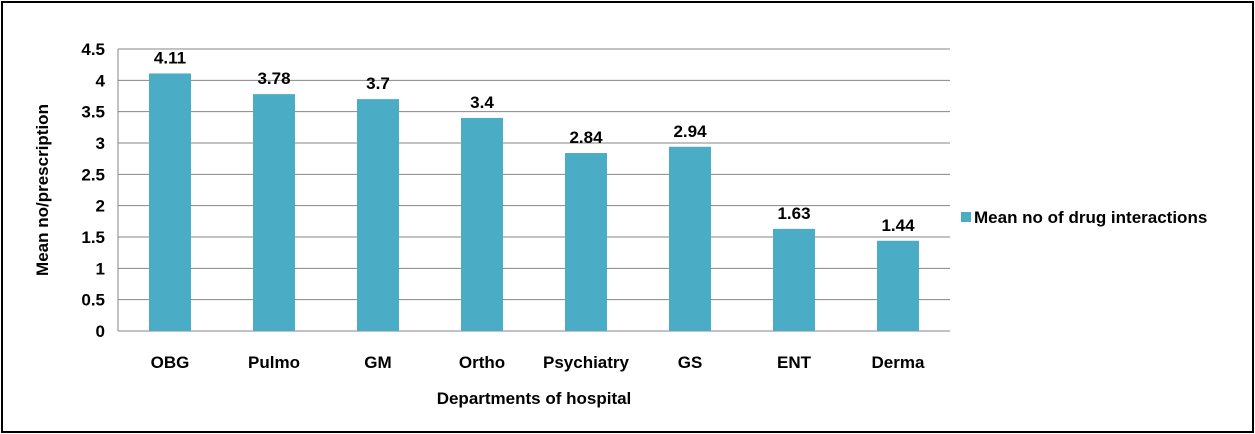 This screenshot has width=1255, height=434. I want to click on x-tick-label: GM, so click(377, 362).